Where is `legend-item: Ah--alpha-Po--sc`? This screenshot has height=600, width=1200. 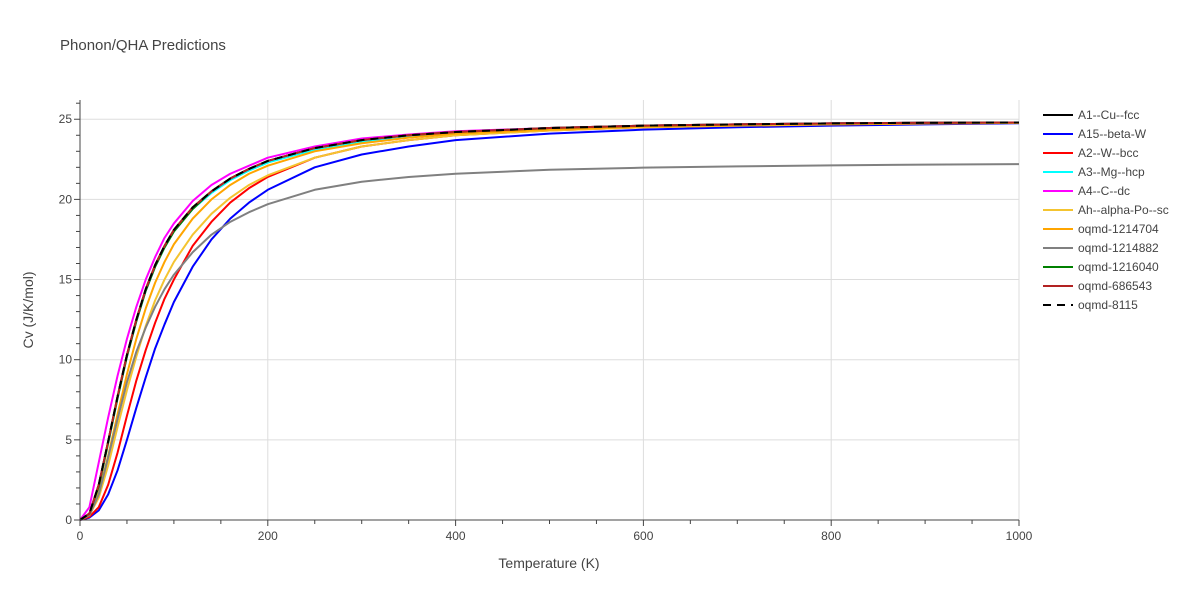 legend-item: Ah--alpha-Po--sc is located at coordinates (1106, 210).